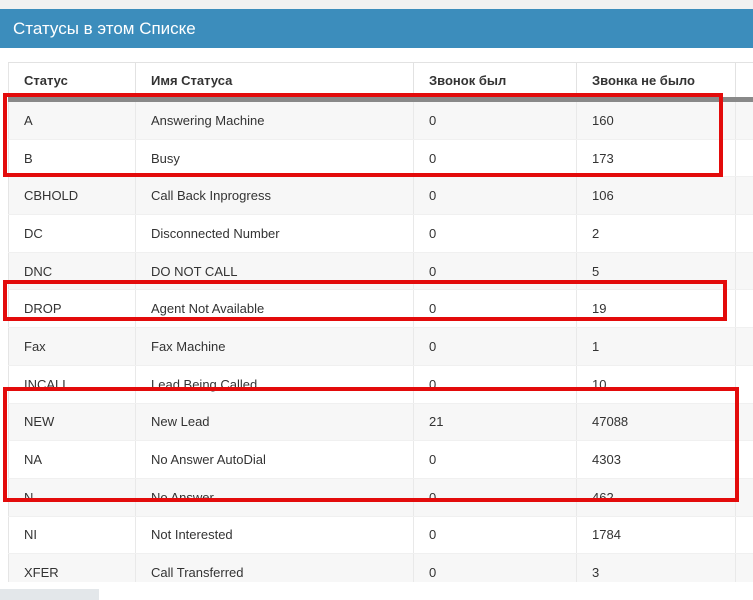 This screenshot has width=753, height=600. I want to click on cell-status: DROP, so click(72, 309).